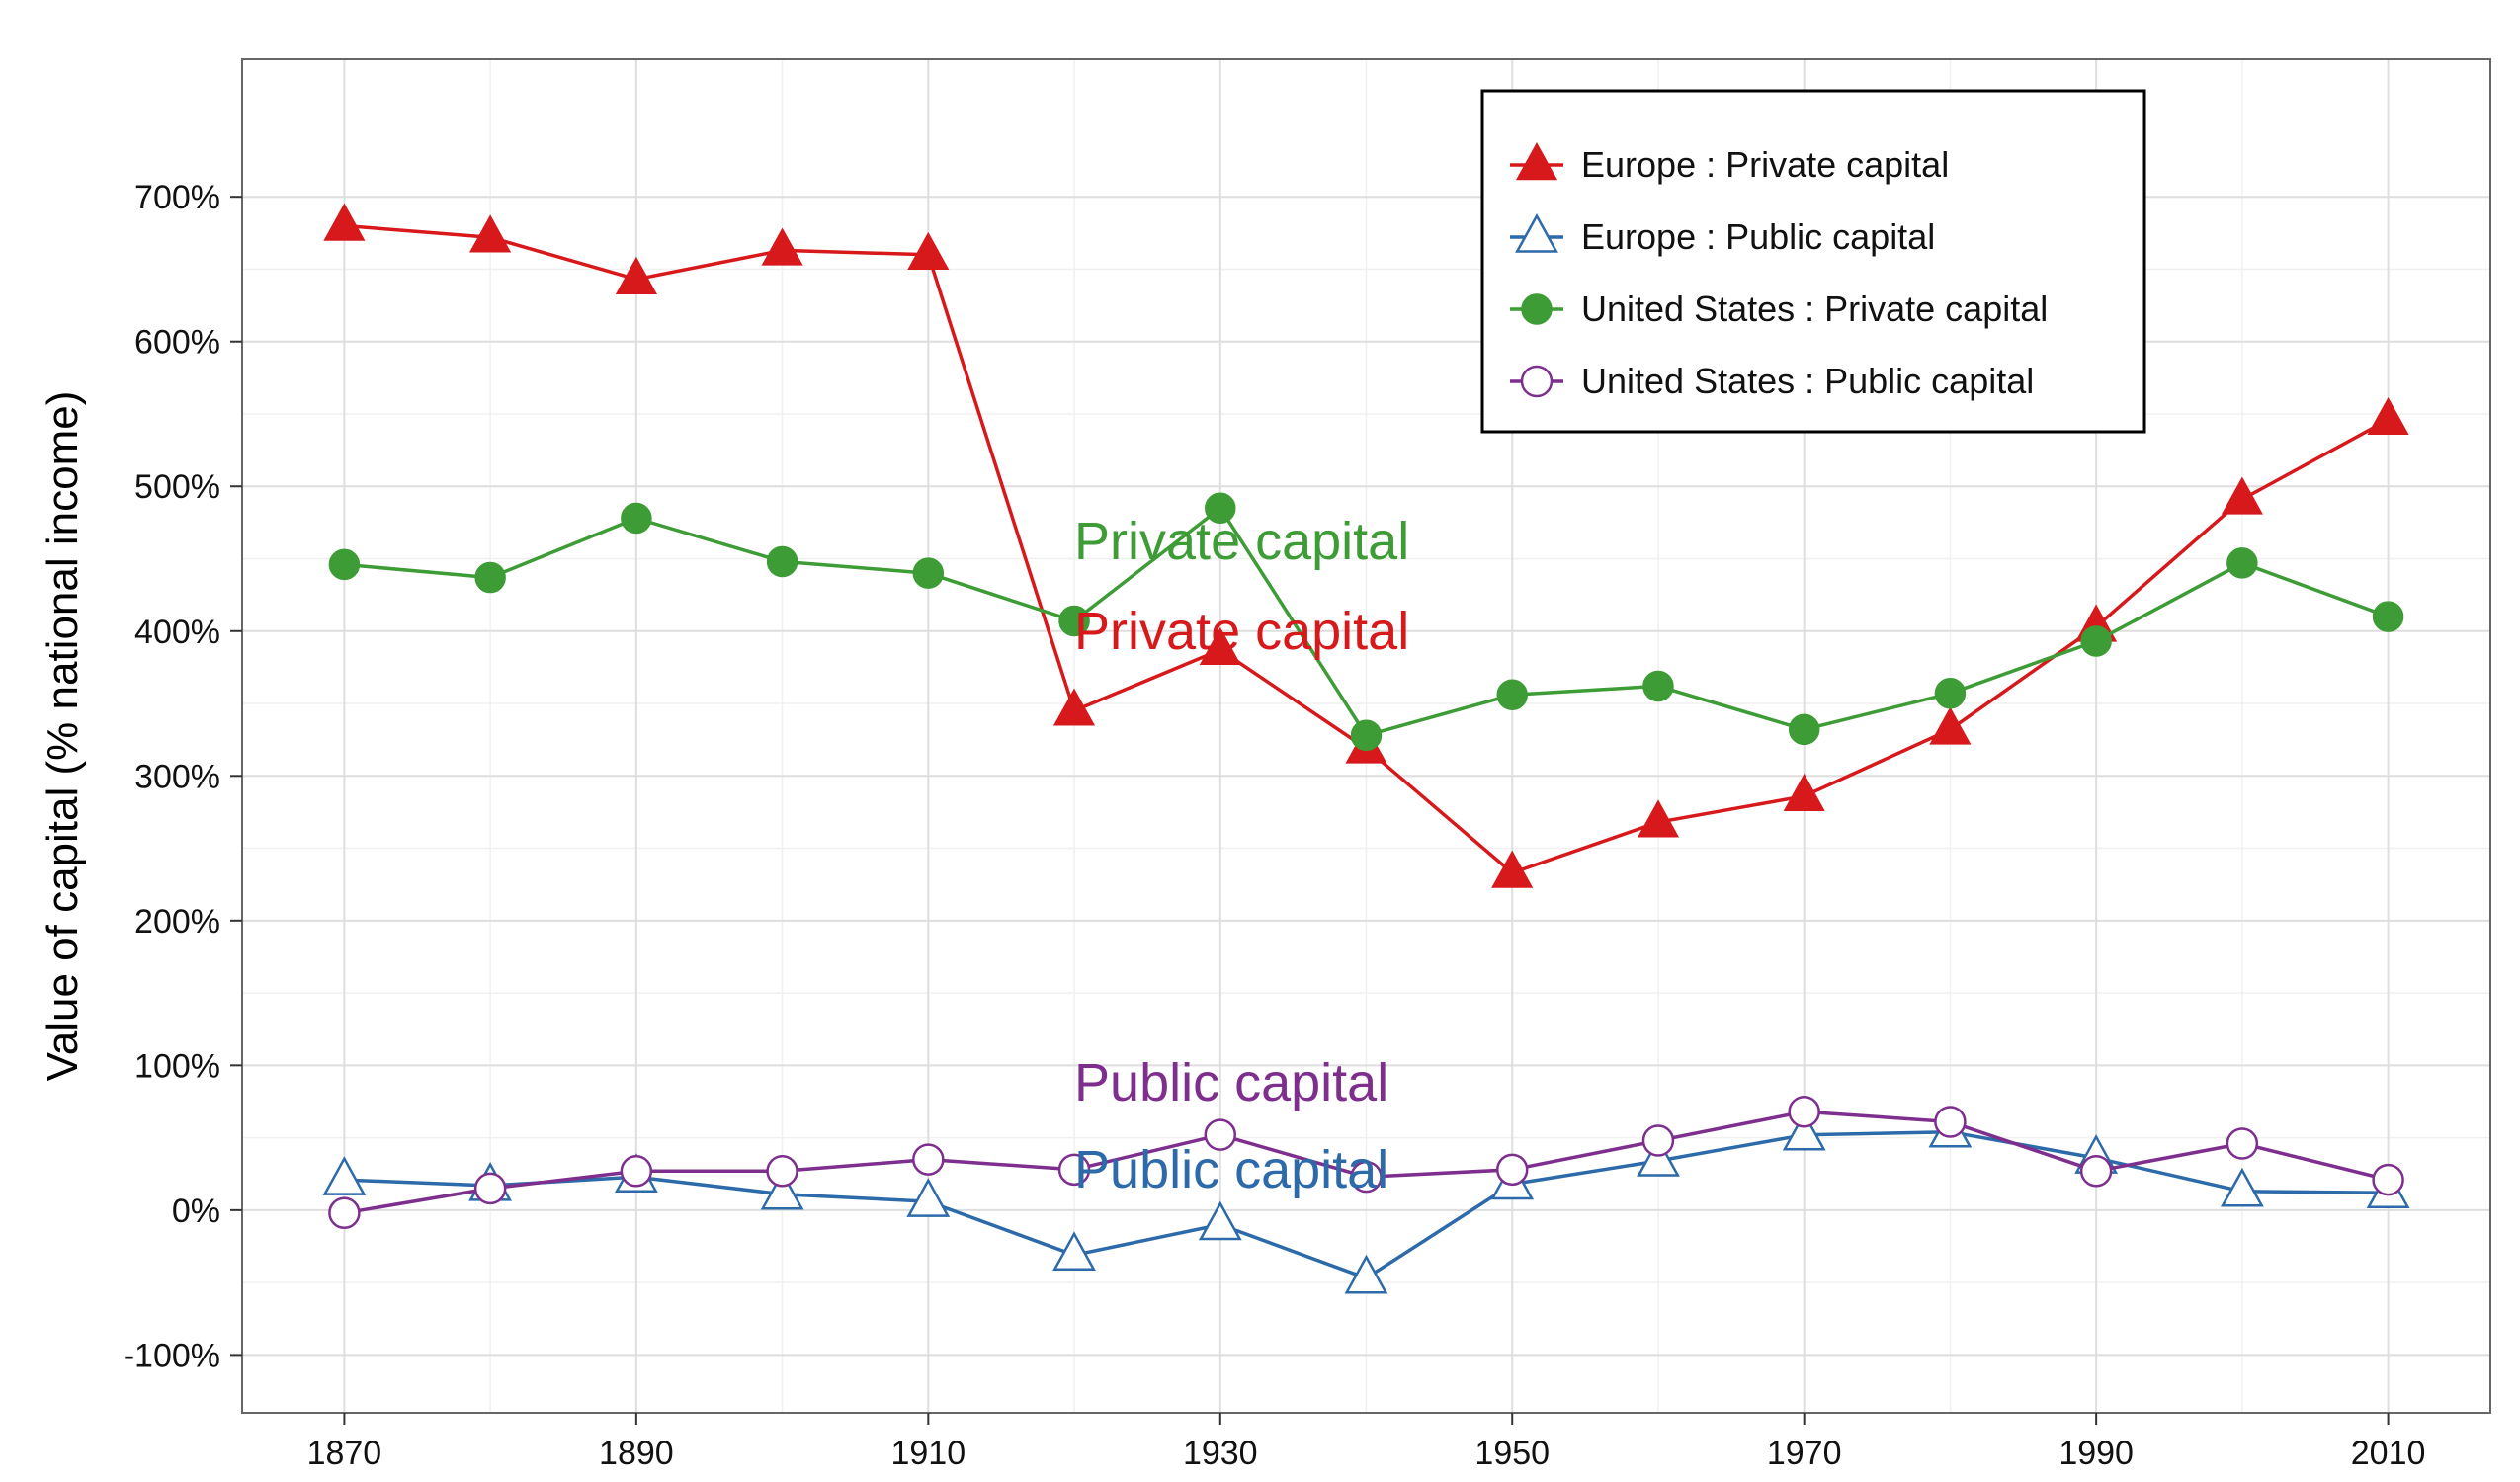 Image resolution: width=2520 pixels, height=1482 pixels. I want to click on legend-box, so click(1813, 261).